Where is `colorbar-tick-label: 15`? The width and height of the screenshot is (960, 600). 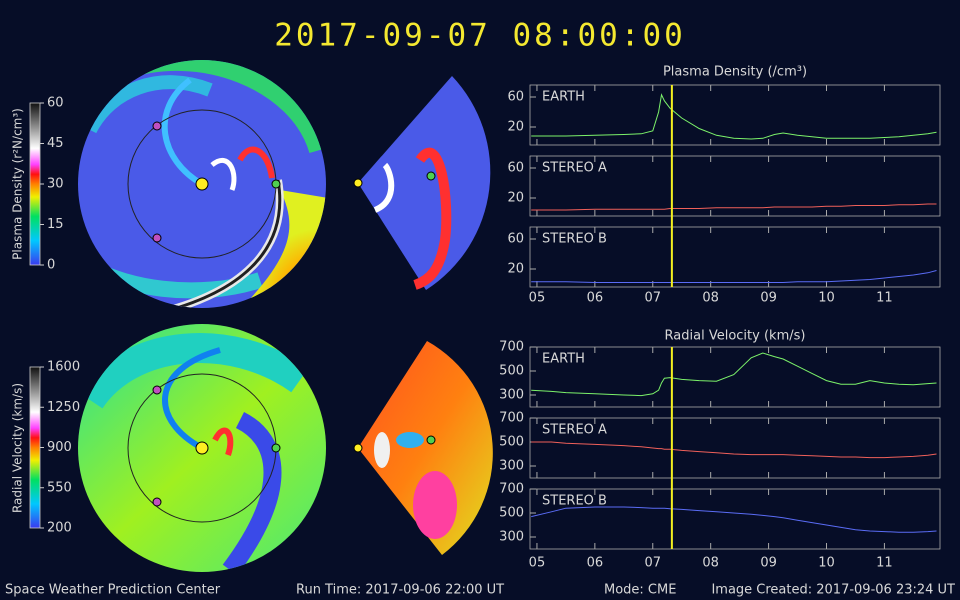 colorbar-tick-label: 15 is located at coordinates (55, 224).